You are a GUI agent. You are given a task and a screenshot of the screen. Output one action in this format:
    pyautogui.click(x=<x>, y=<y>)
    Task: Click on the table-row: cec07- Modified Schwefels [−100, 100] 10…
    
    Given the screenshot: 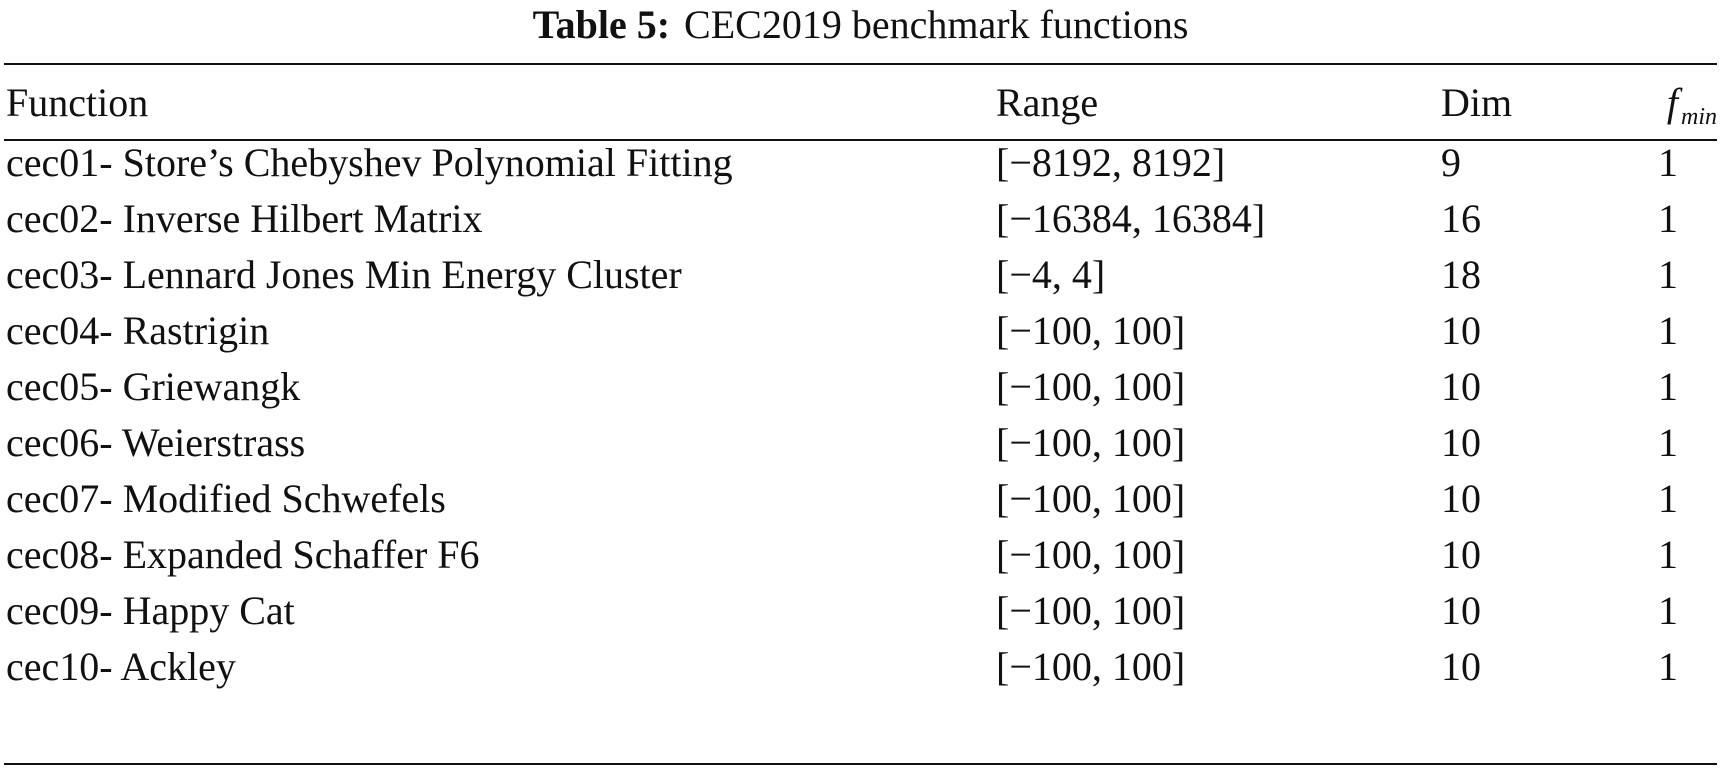 What is the action you would take?
    pyautogui.click(x=860, y=499)
    